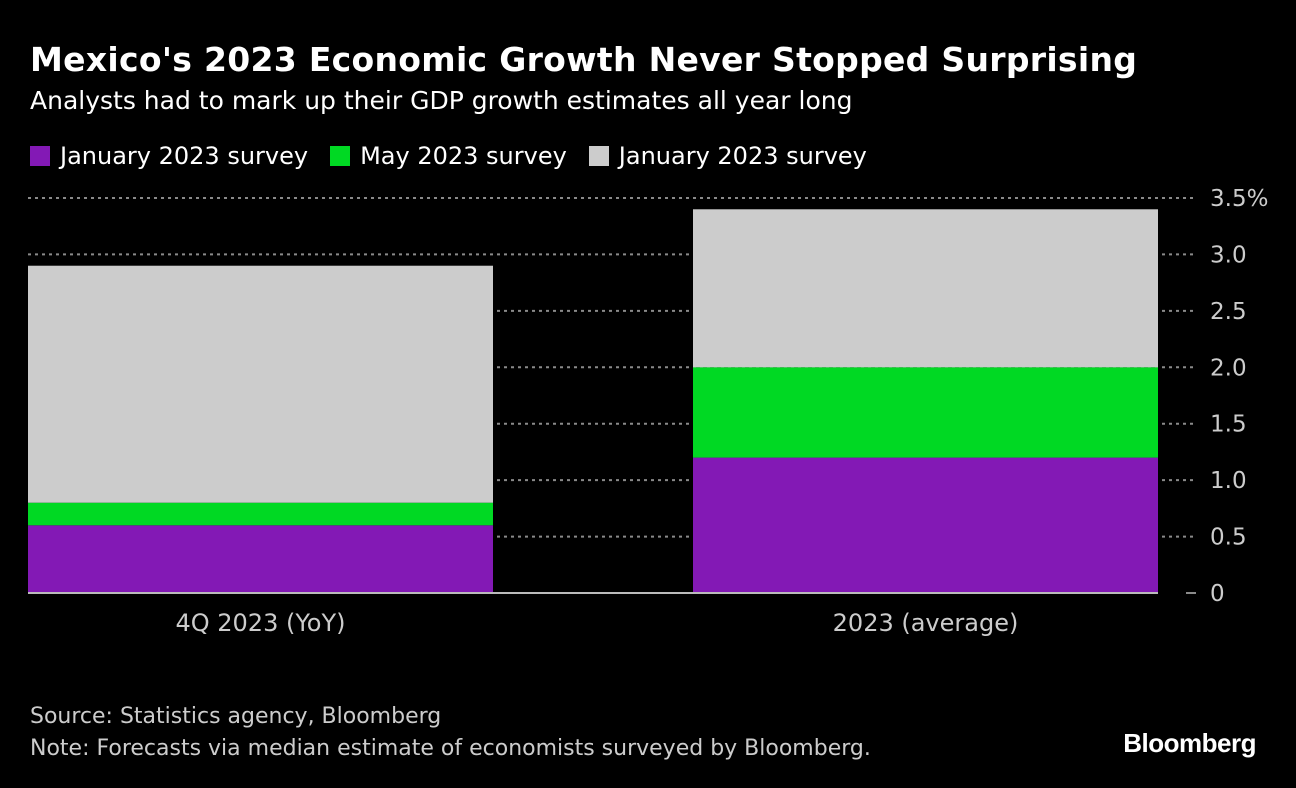 This screenshot has height=788, width=1296. Describe the element at coordinates (1228, 255) in the screenshot. I see `y-tick-label: 3.0` at that location.